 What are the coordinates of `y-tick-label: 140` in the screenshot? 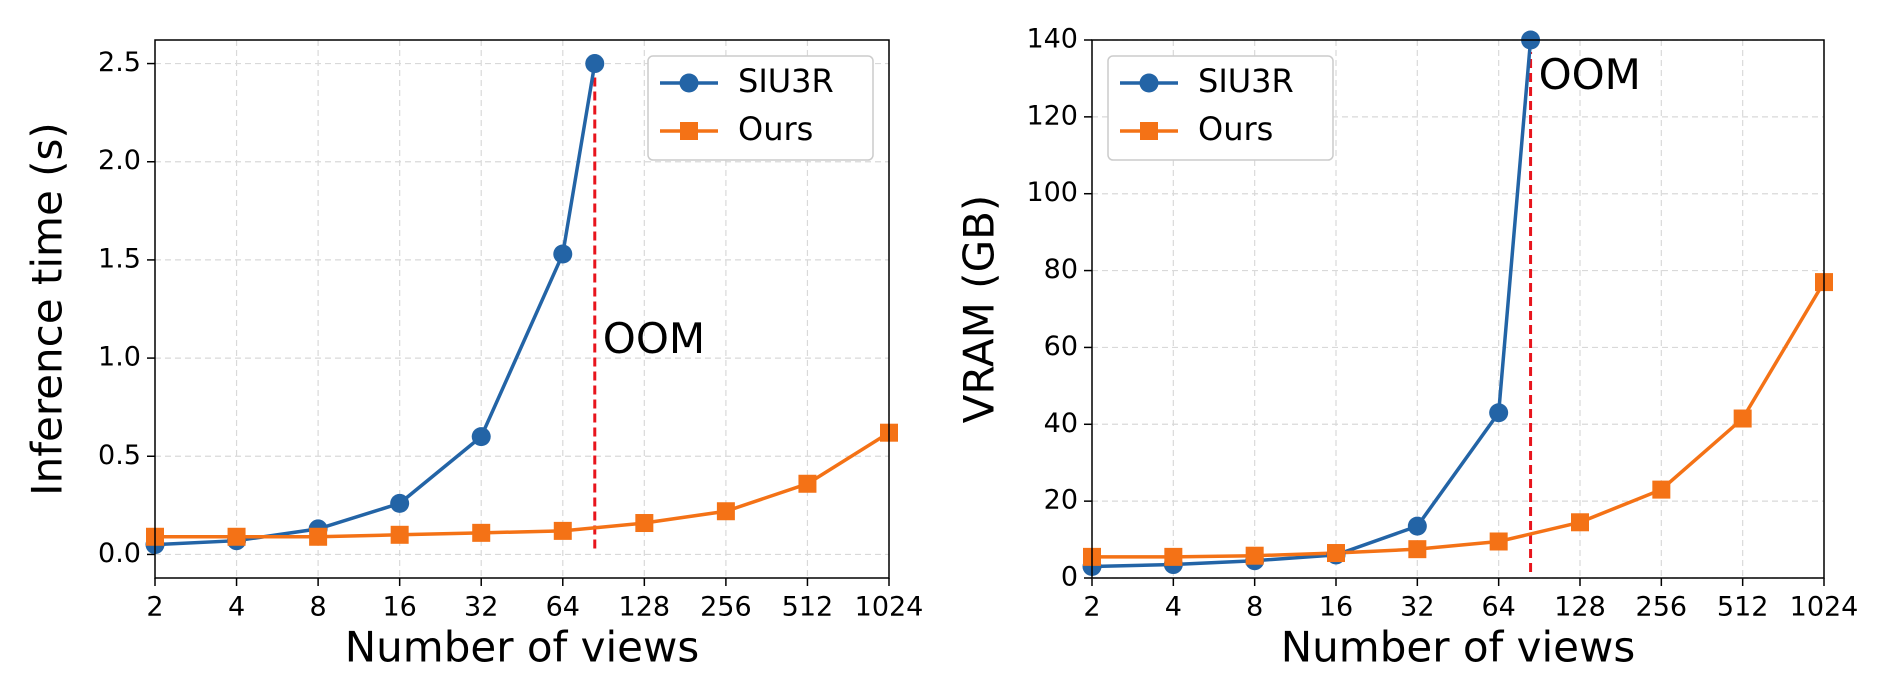 It's located at (1052, 39).